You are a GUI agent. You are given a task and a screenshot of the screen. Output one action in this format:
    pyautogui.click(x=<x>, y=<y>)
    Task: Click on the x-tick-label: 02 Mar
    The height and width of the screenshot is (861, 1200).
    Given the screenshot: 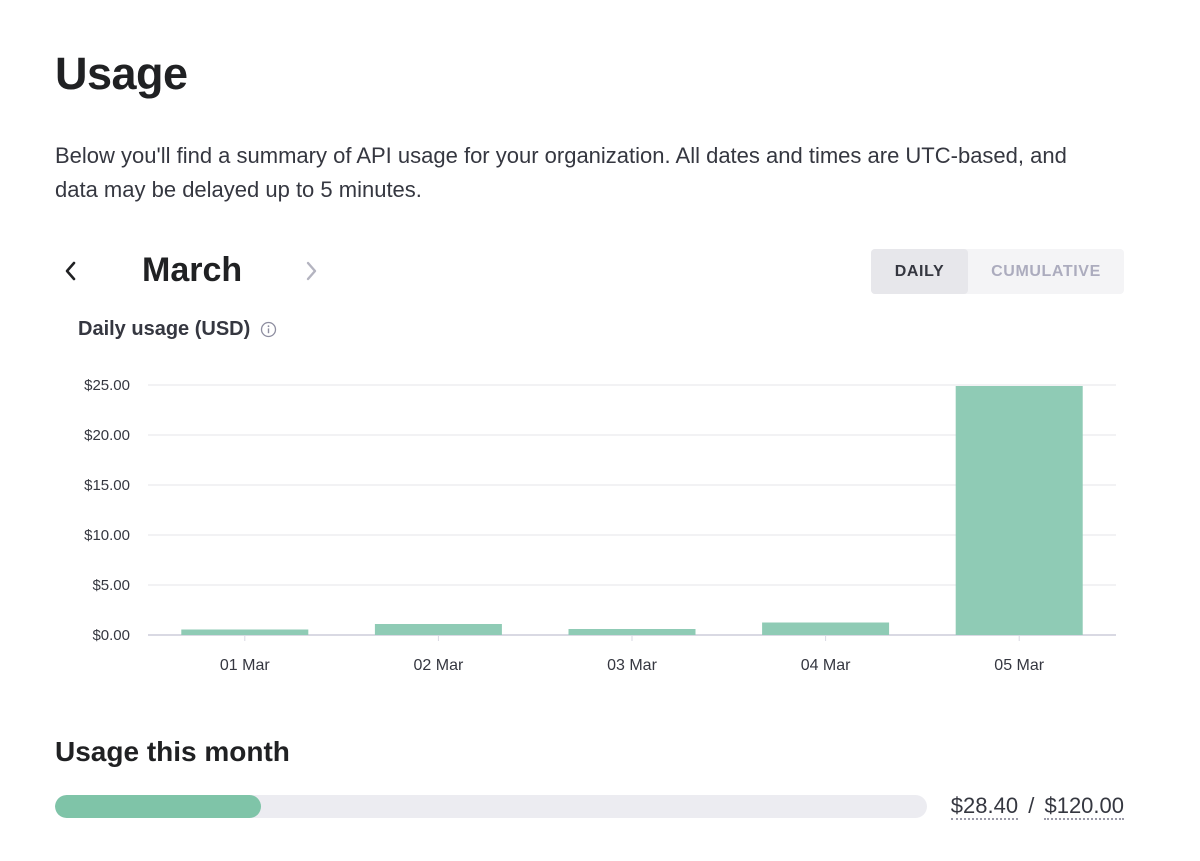 What is the action you would take?
    pyautogui.click(x=439, y=665)
    